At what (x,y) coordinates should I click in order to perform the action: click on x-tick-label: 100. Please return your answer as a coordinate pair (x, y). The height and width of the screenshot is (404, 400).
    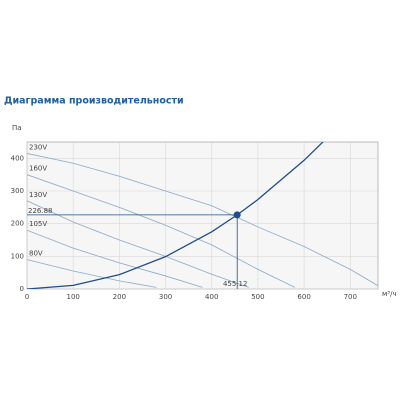
    Looking at the image, I should click on (72, 297).